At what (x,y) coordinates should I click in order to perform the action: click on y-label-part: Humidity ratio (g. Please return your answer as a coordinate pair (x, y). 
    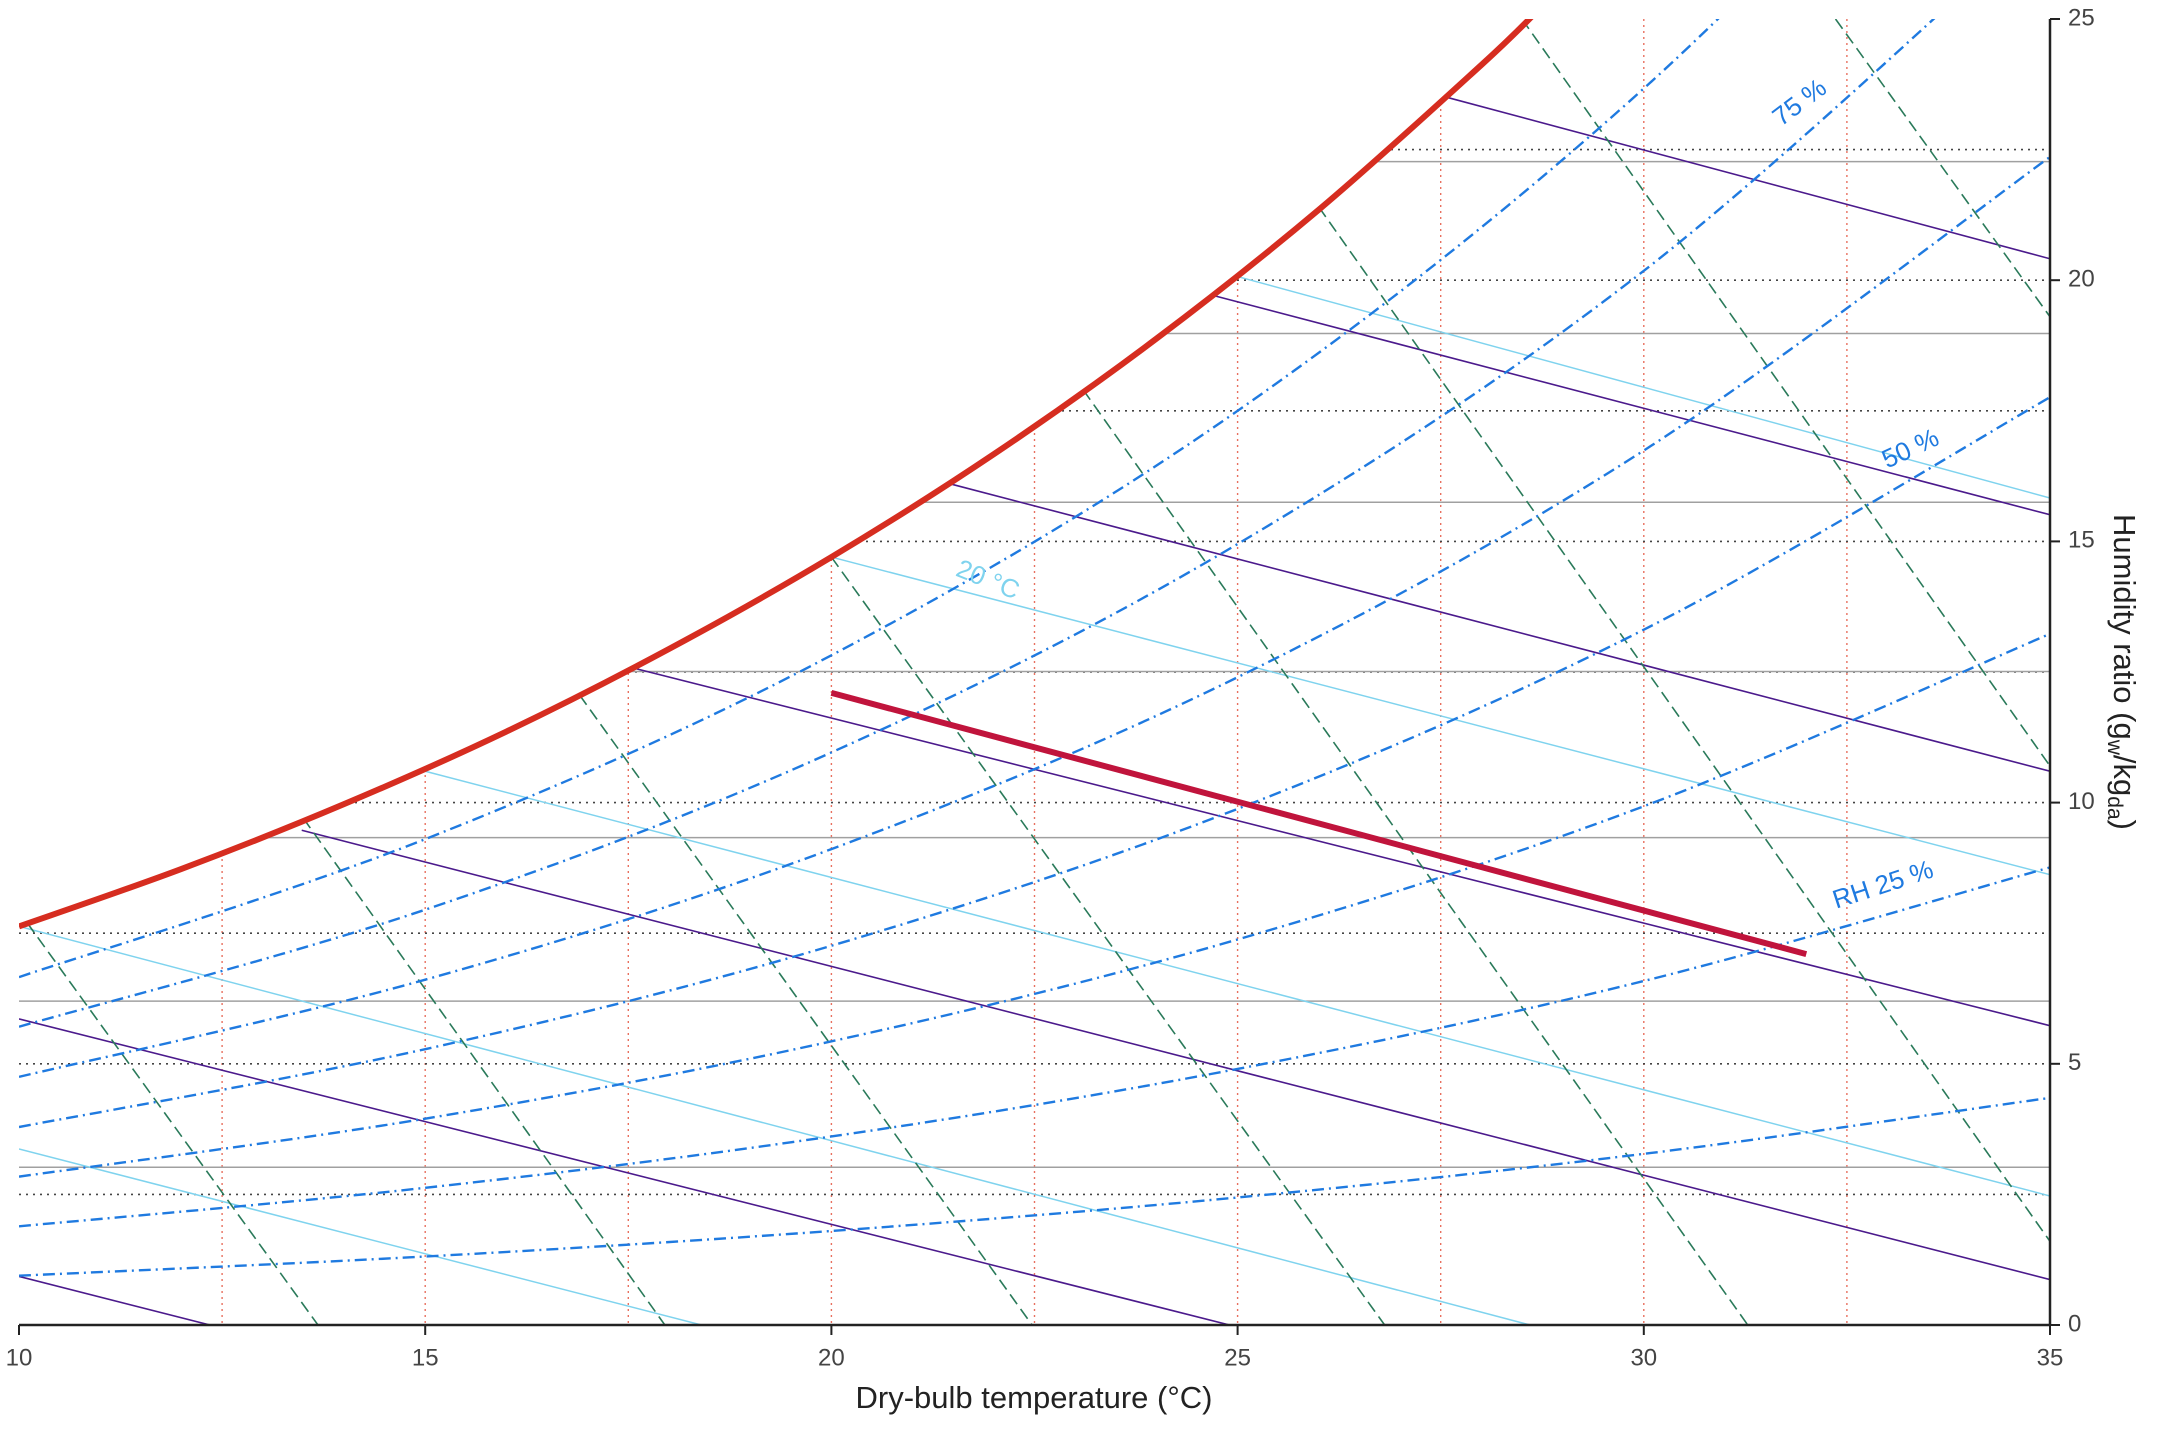
    Looking at the image, I should click on (2124, 627).